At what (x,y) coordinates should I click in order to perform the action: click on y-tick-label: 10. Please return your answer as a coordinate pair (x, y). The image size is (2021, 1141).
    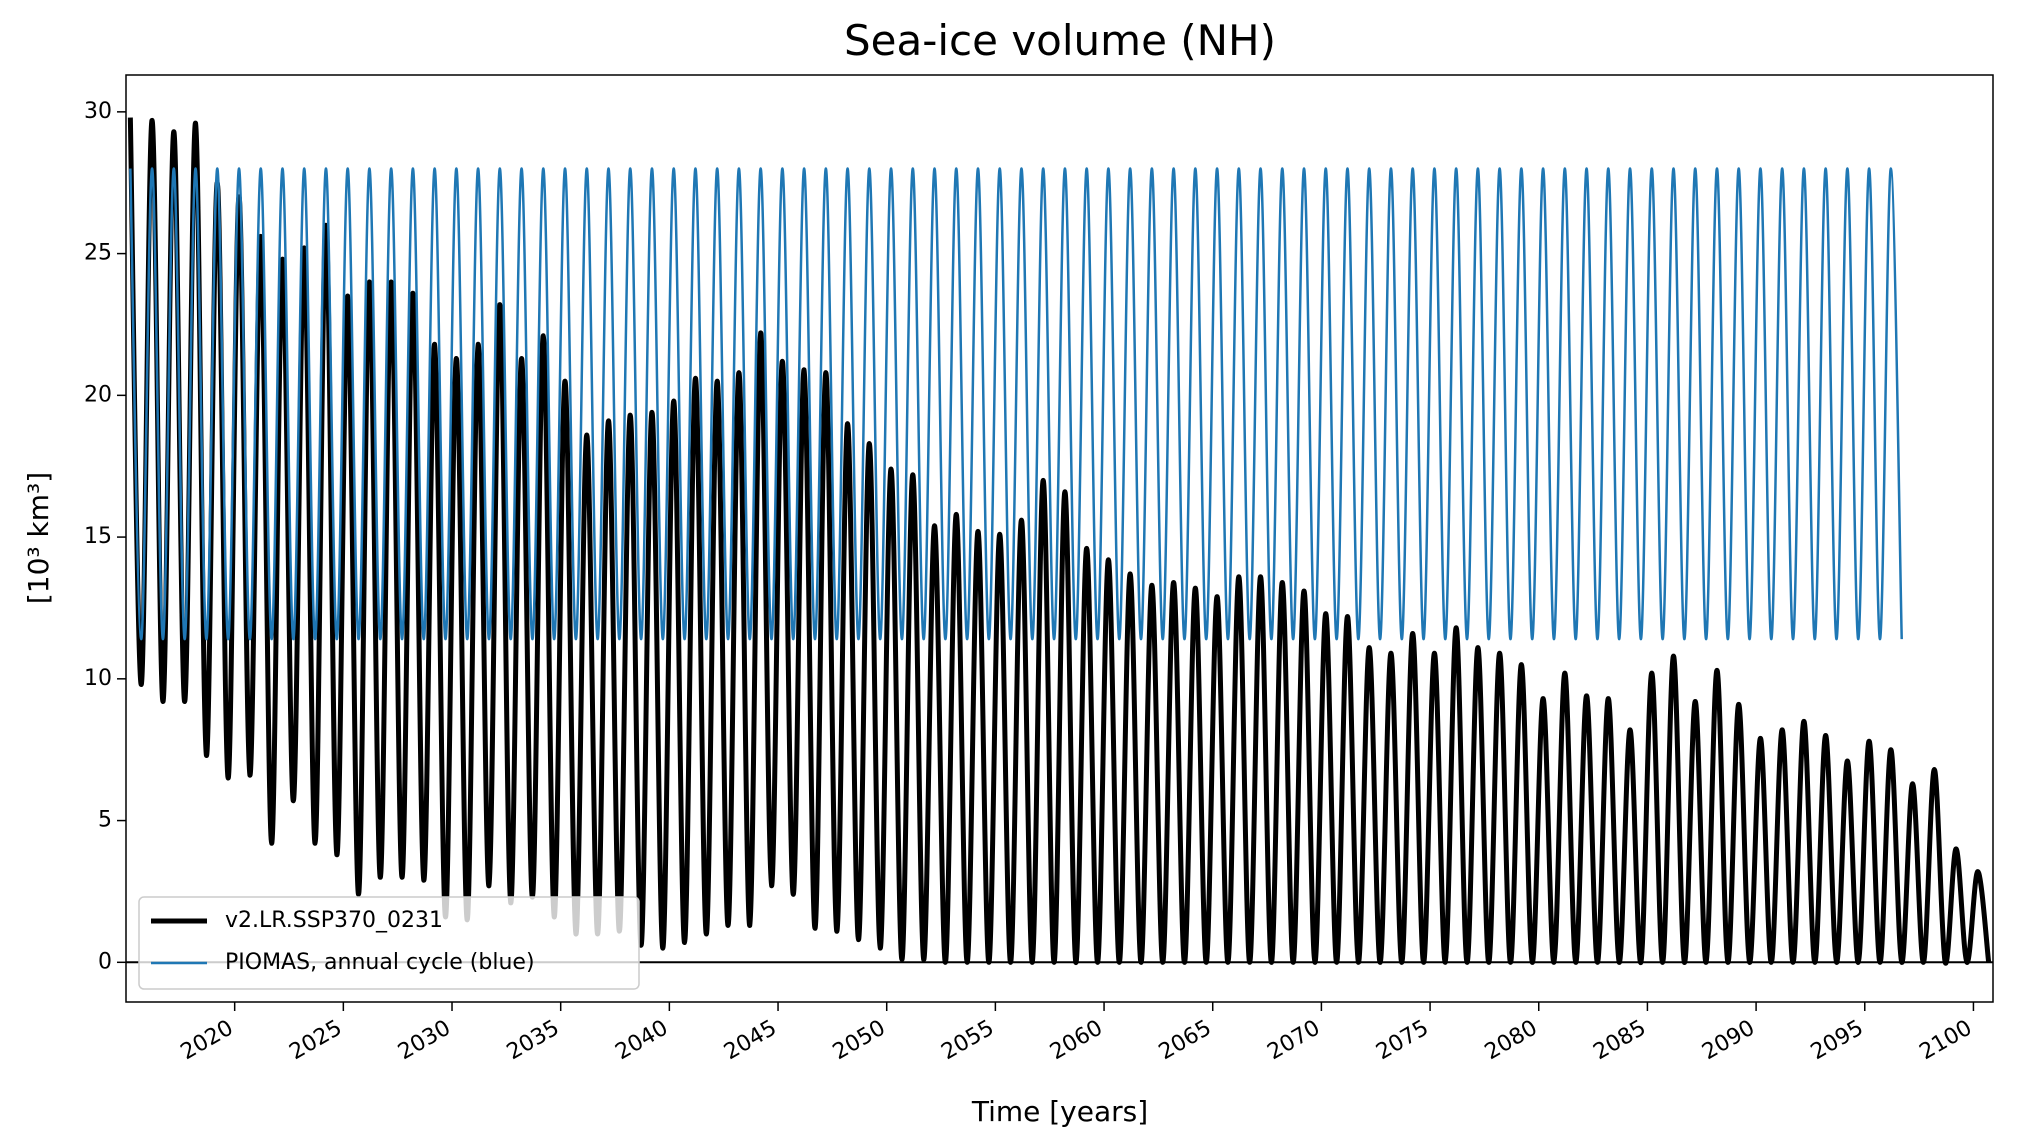
    Looking at the image, I should click on (98, 678).